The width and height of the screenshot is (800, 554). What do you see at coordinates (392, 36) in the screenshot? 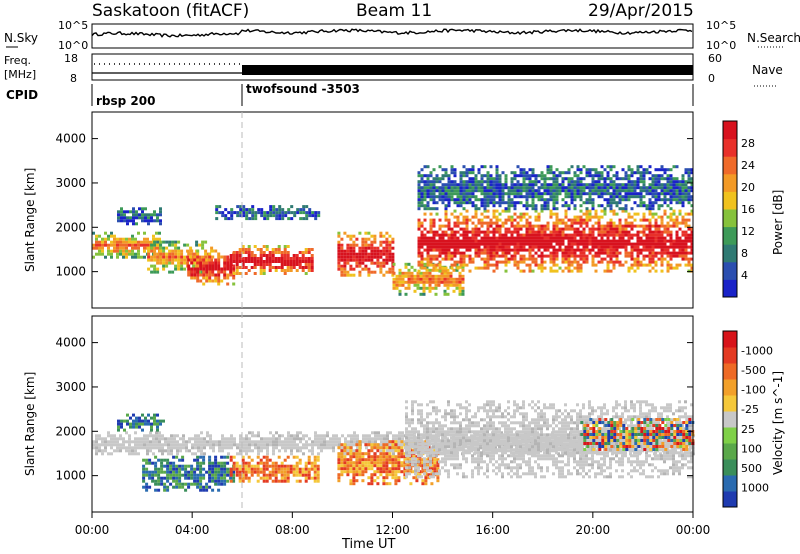
I see `noise-frame` at bounding box center [392, 36].